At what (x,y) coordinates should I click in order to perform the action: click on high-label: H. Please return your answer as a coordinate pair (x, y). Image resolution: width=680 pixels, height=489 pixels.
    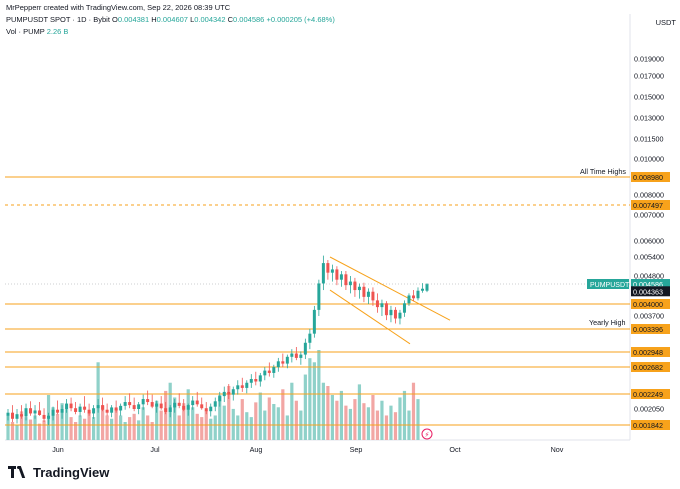
    Looking at the image, I should click on (154, 19).